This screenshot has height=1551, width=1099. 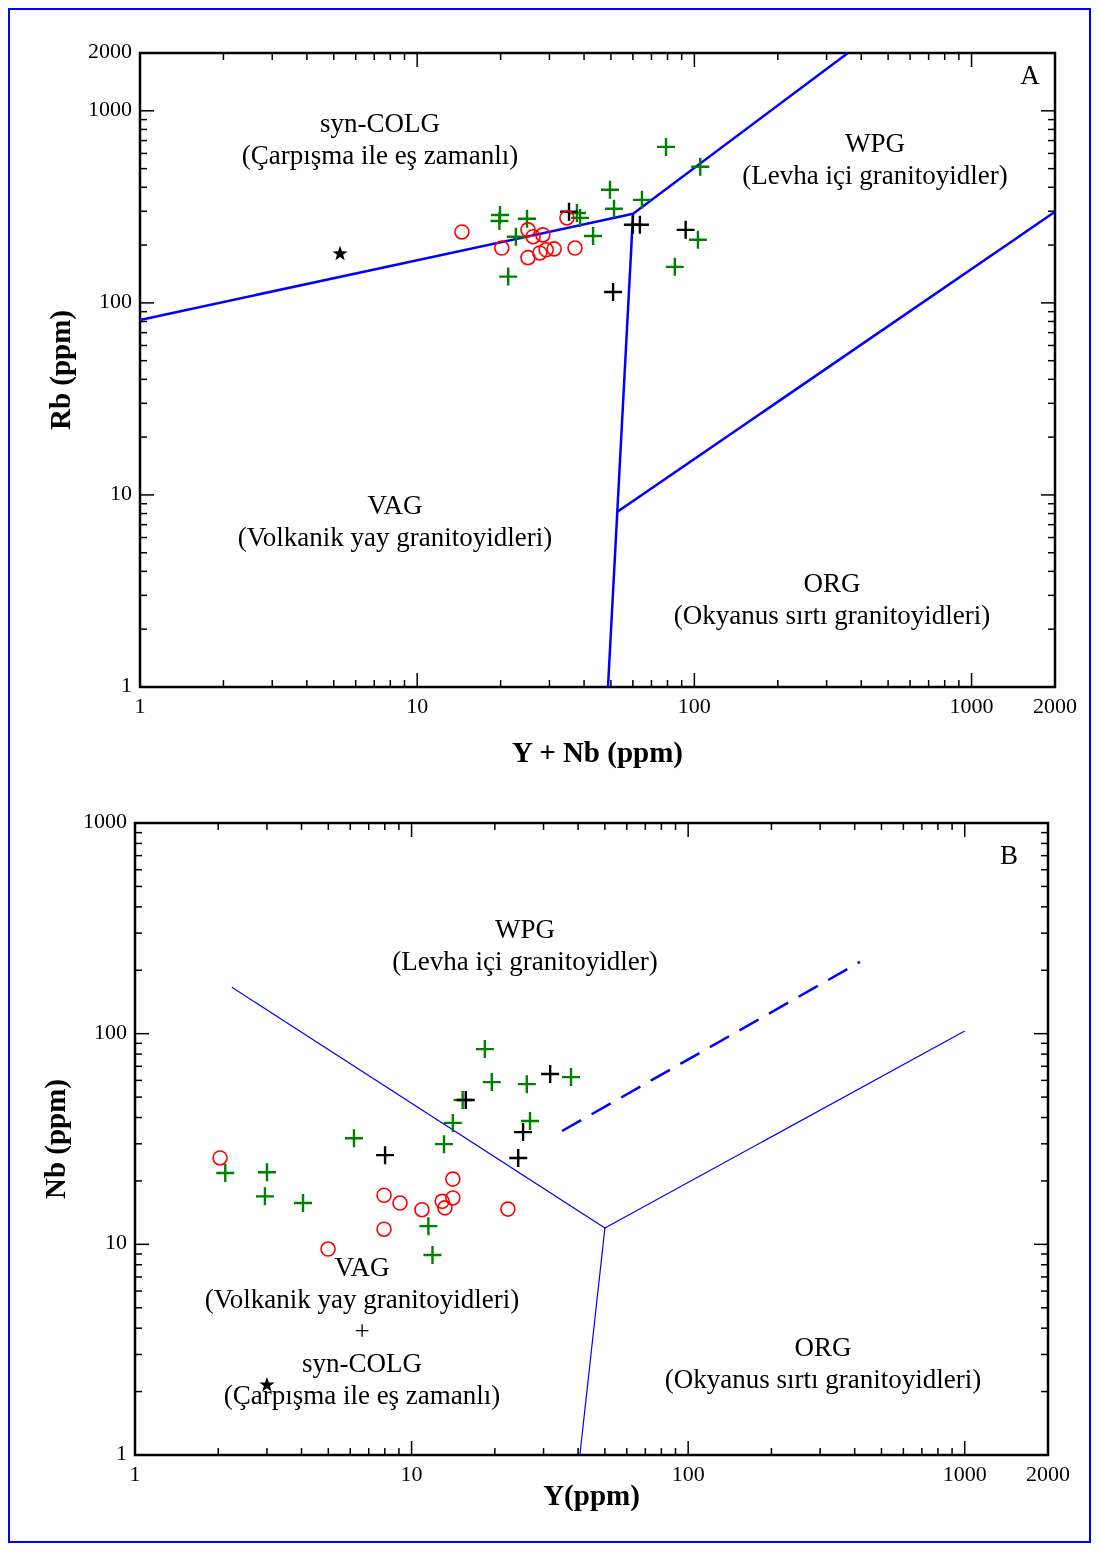 What do you see at coordinates (110, 51) in the screenshot?
I see `y-tick-label: 2000` at bounding box center [110, 51].